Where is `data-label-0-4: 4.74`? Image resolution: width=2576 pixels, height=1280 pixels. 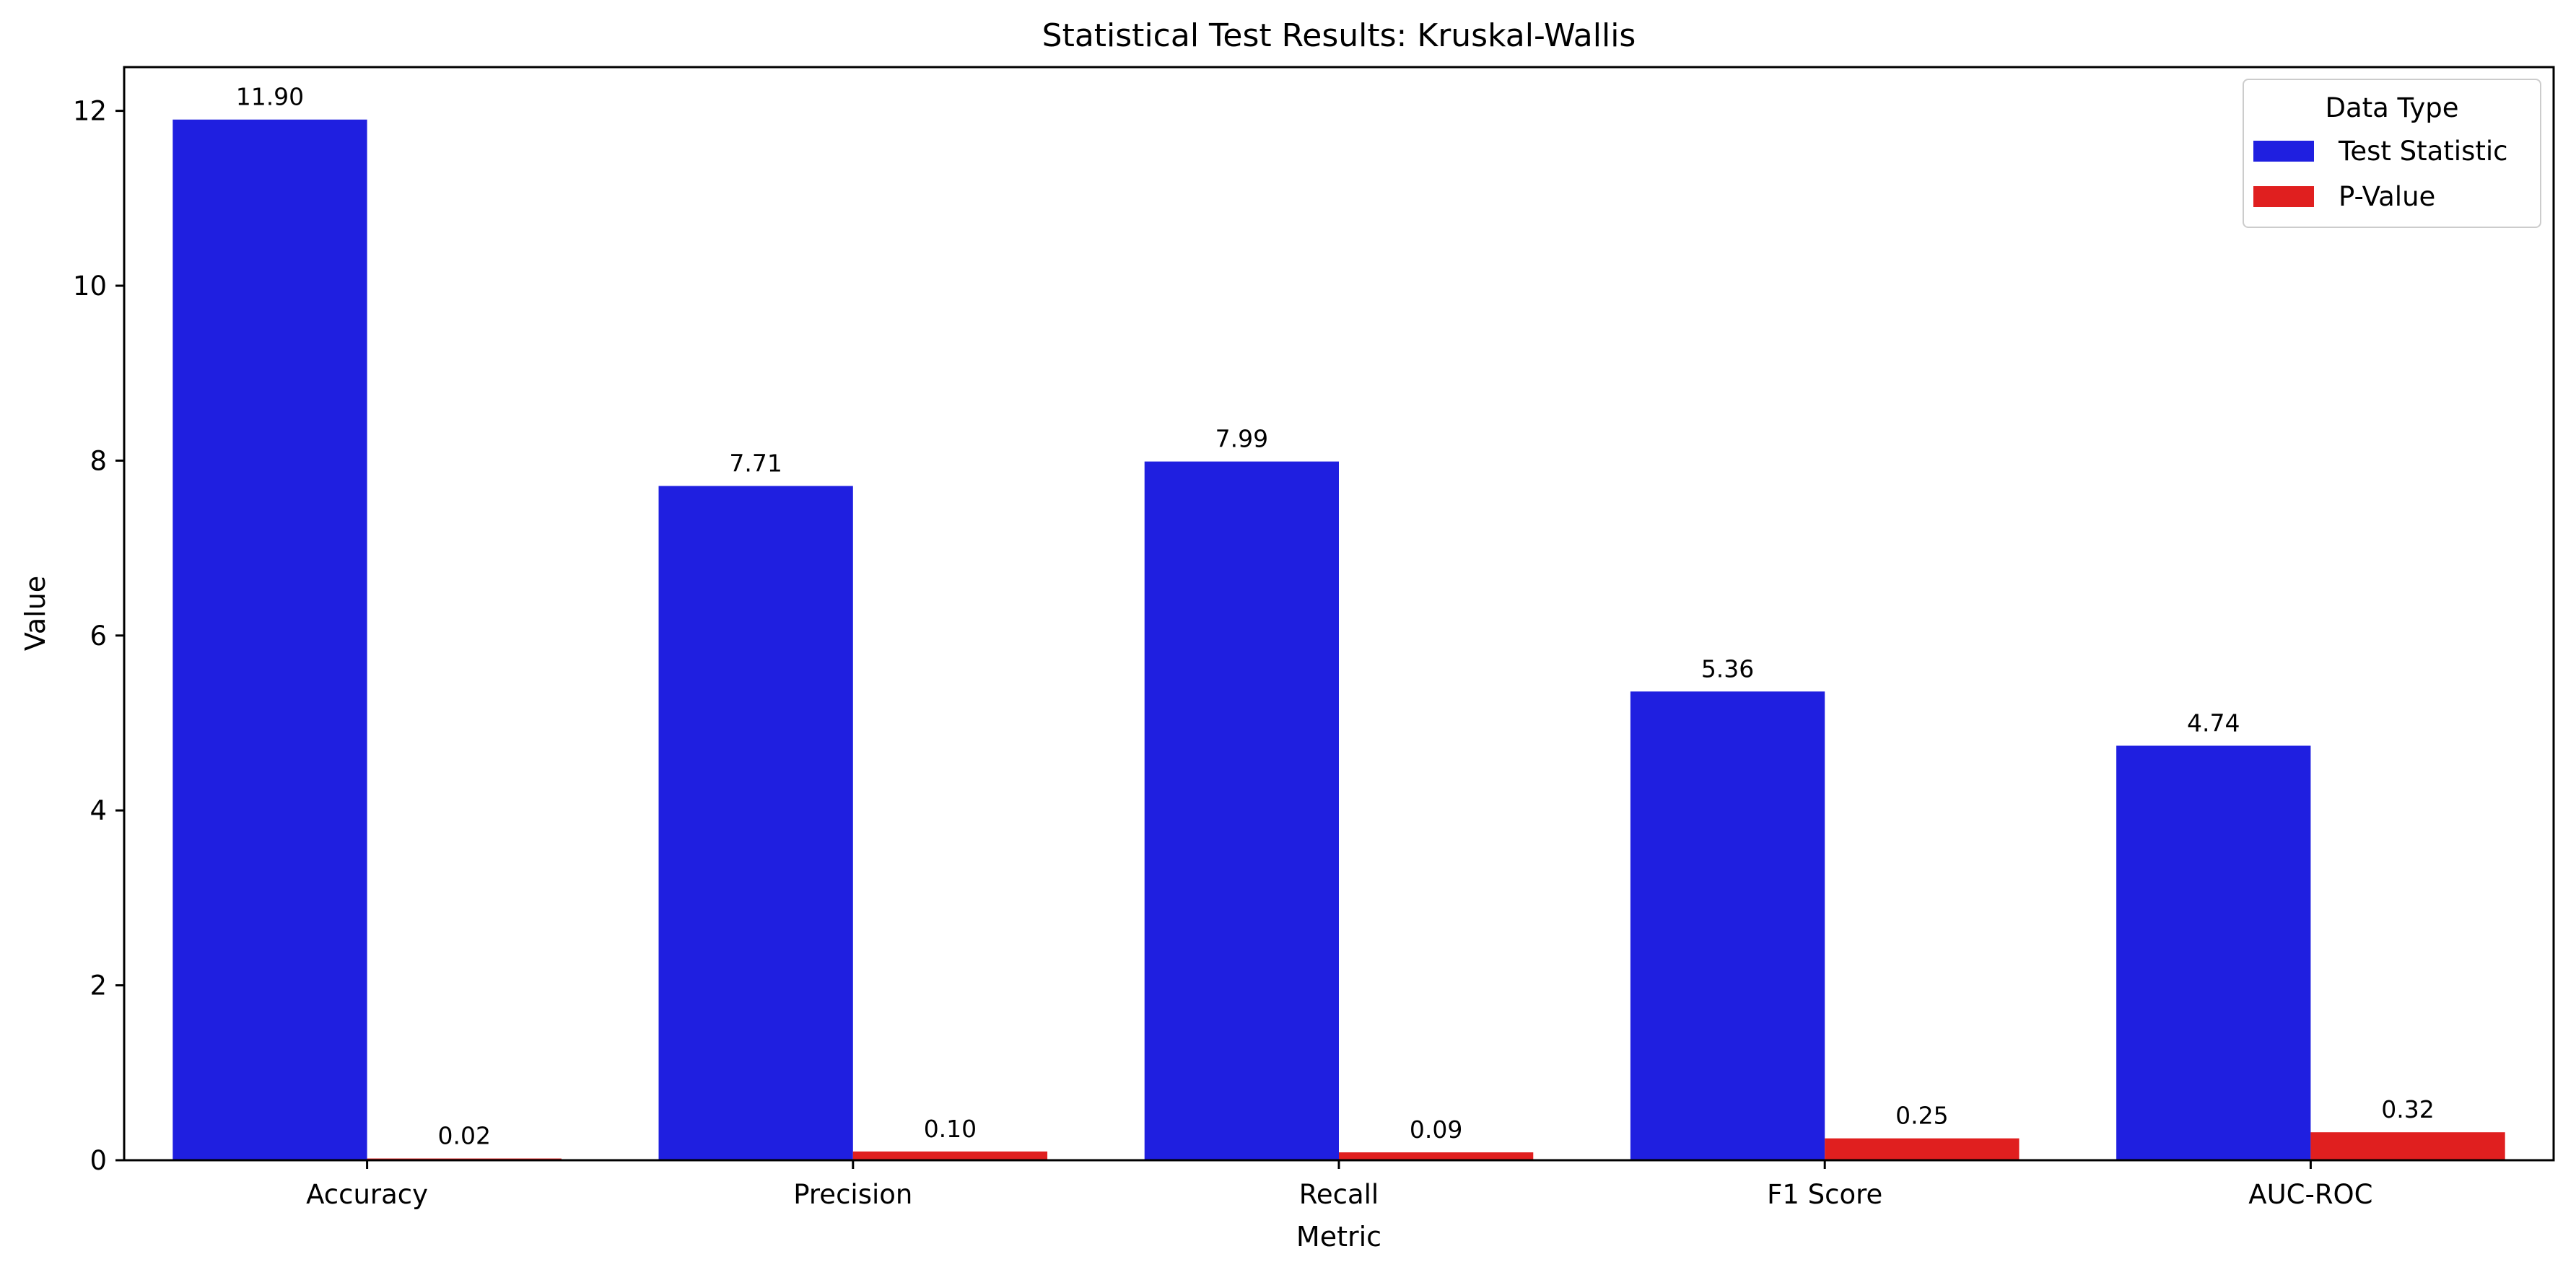
data-label-0-4: 4.74 is located at coordinates (2213, 723).